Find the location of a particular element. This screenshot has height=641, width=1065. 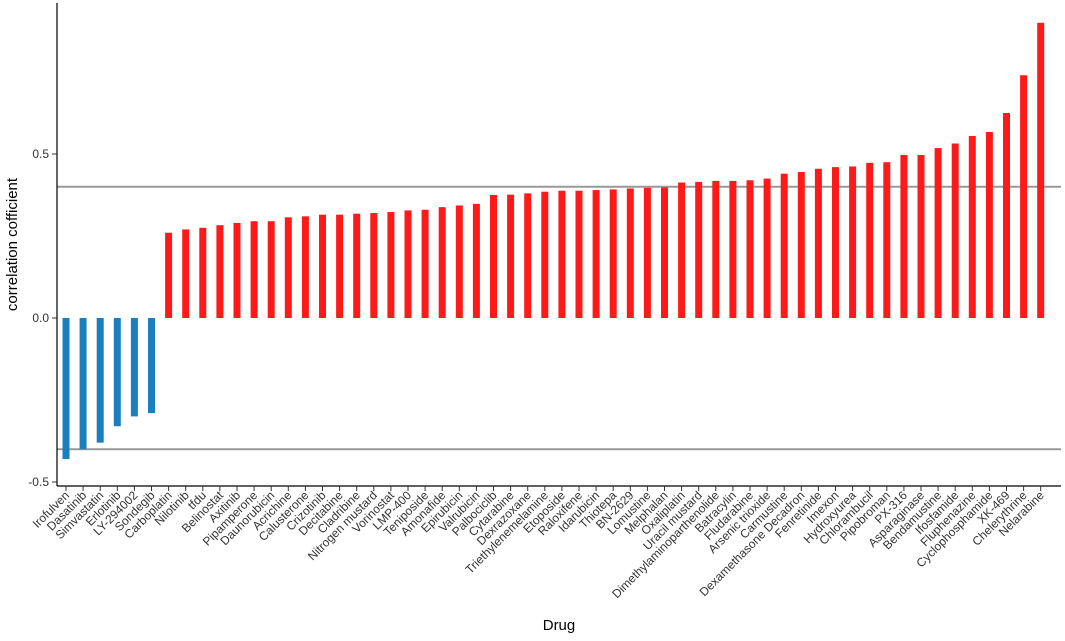

y-ticks: -0.5 0.0 0.5 is located at coordinates (42, 318).